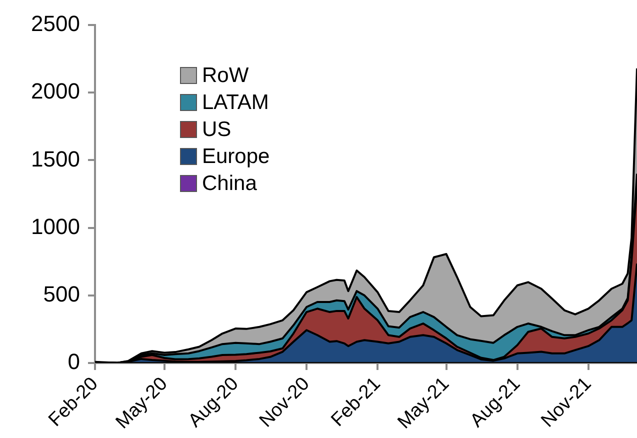 Image resolution: width=637 pixels, height=438 pixels. Describe the element at coordinates (55, 159) in the screenshot. I see `y-tick-label: 1500` at that location.